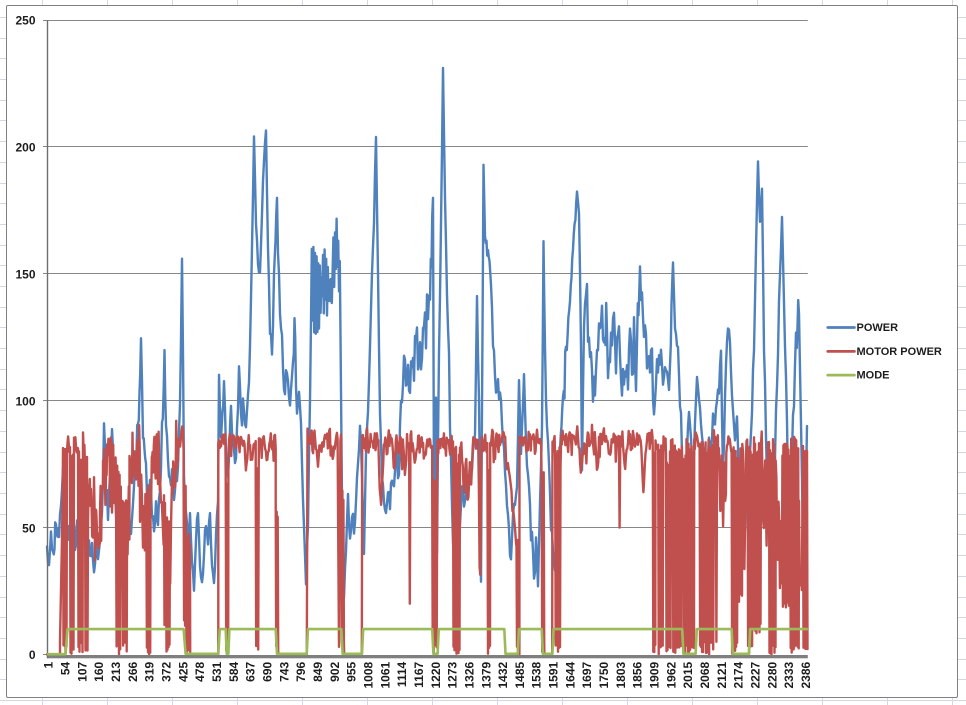 This screenshot has height=705, width=966. What do you see at coordinates (705, 674) in the screenshot?
I see `svg-text: 2068` at bounding box center [705, 674].